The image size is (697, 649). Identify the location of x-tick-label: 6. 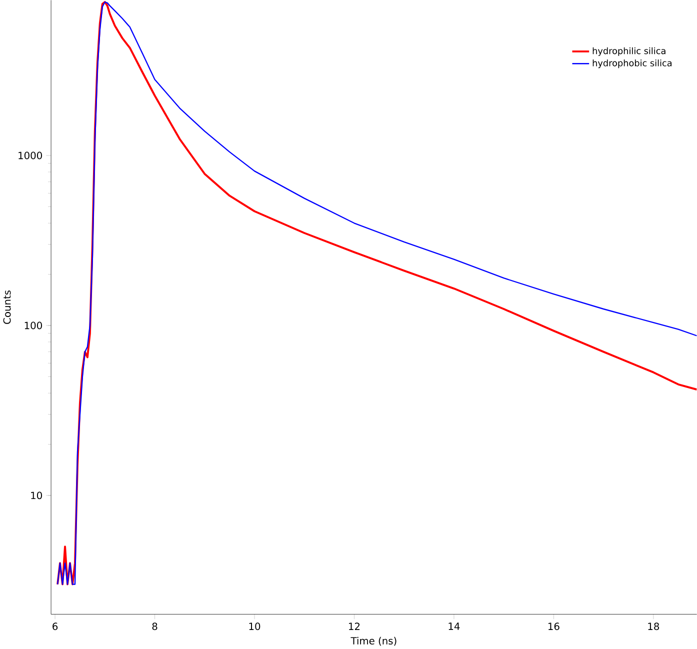
(55, 626).